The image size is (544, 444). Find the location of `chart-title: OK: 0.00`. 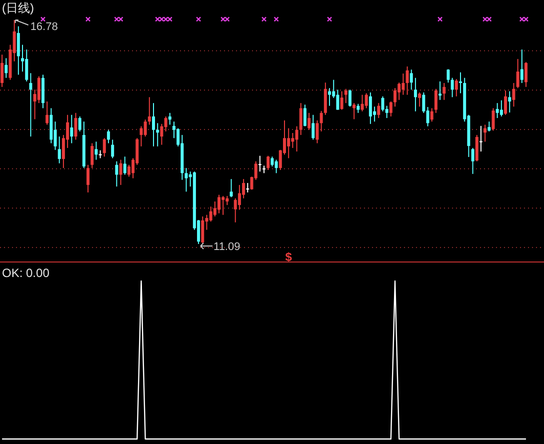

chart-title: OK: 0.00 is located at coordinates (26, 273).